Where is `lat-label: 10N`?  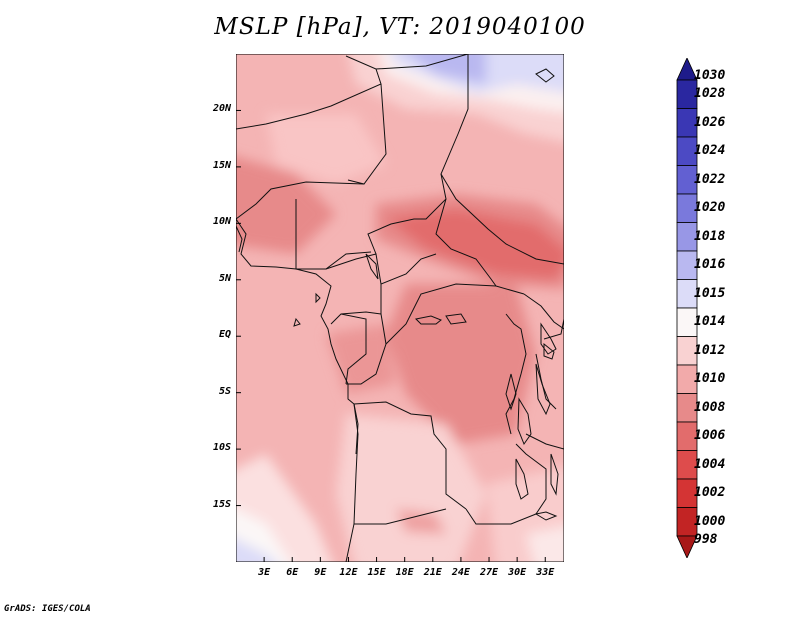
lat-label: 10N is located at coordinates (221, 222).